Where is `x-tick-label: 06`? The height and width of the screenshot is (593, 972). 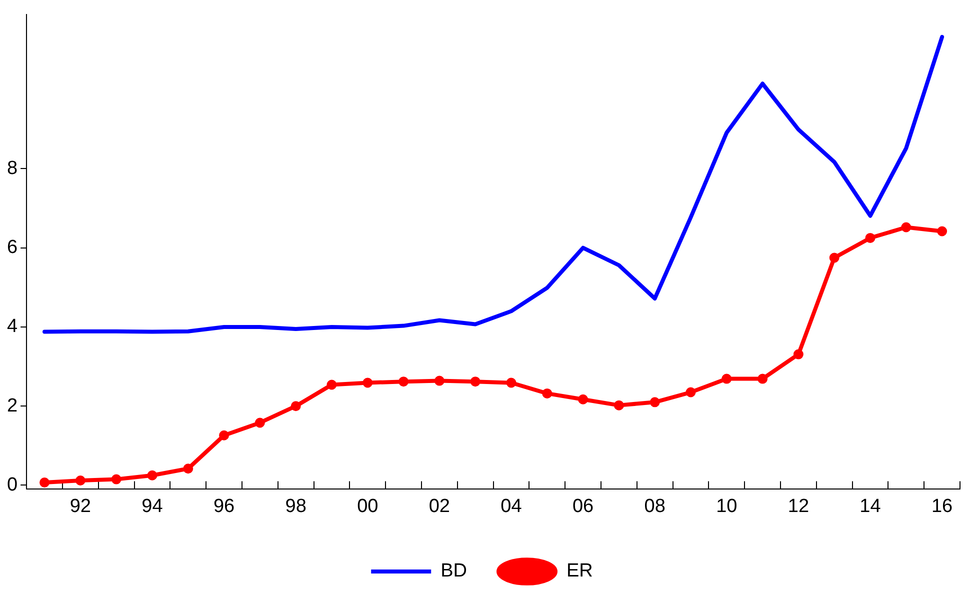
x-tick-label: 06 is located at coordinates (583, 506).